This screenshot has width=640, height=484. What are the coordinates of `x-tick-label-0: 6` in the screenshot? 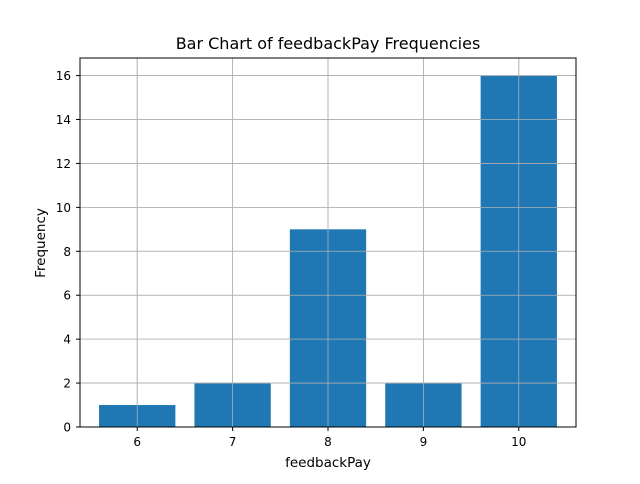 It's located at (137, 442).